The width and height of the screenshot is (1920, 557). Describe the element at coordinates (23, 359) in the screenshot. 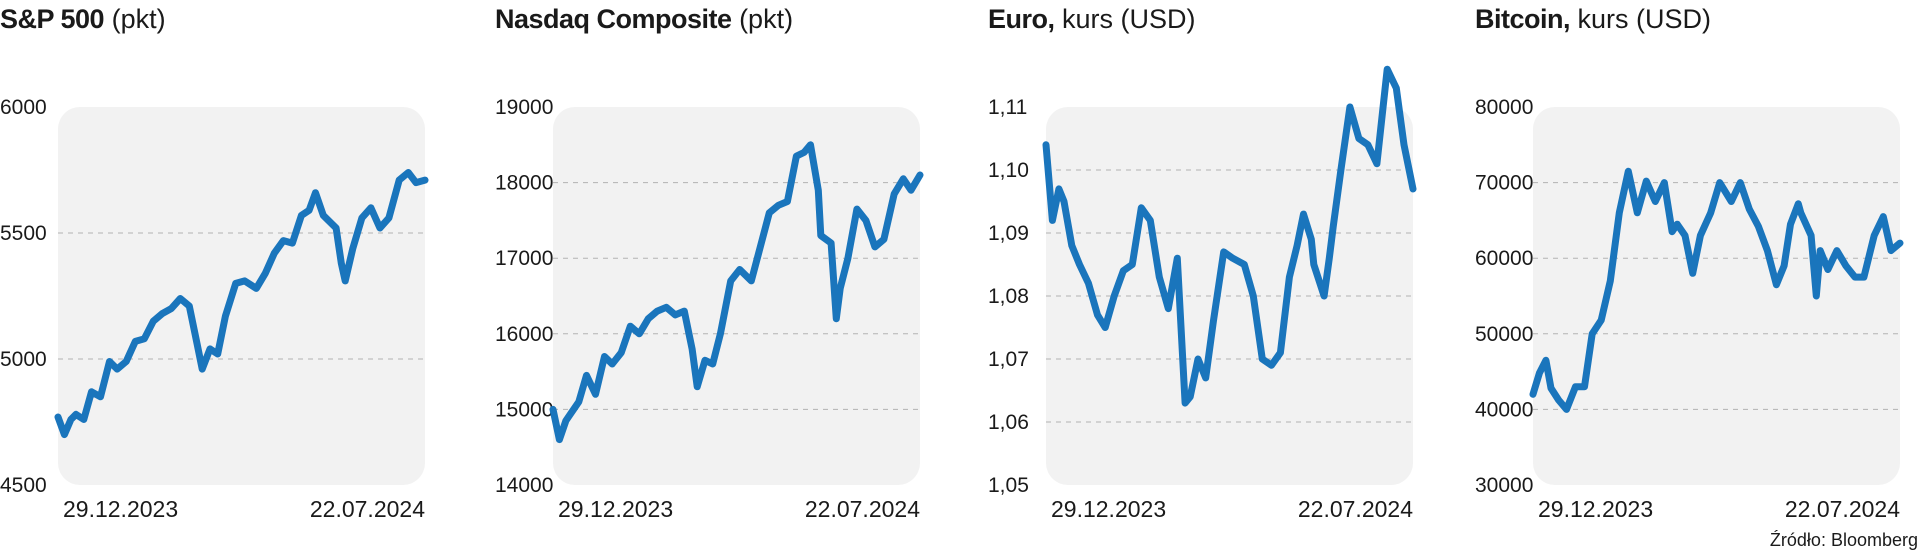

I see `y-tick-label: 5000` at that location.